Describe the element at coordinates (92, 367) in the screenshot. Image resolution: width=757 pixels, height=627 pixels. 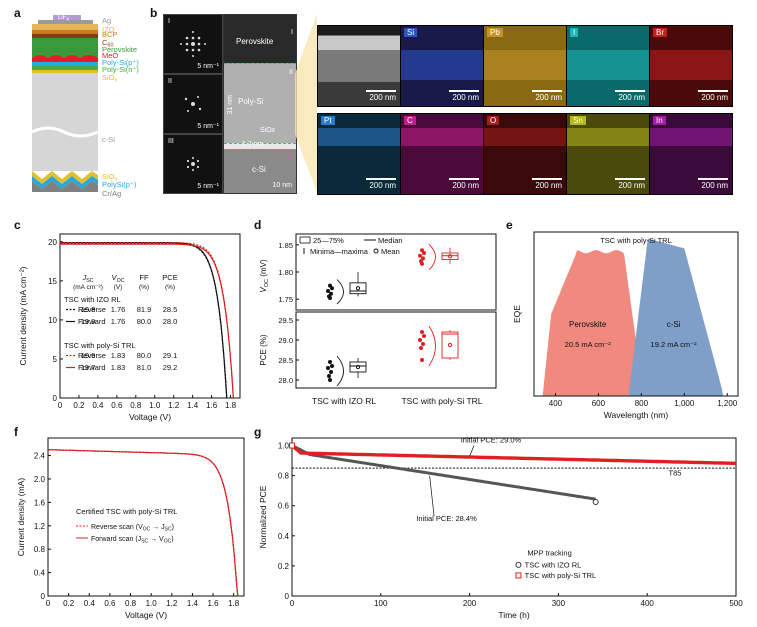
I see `row-label: Forward` at that location.